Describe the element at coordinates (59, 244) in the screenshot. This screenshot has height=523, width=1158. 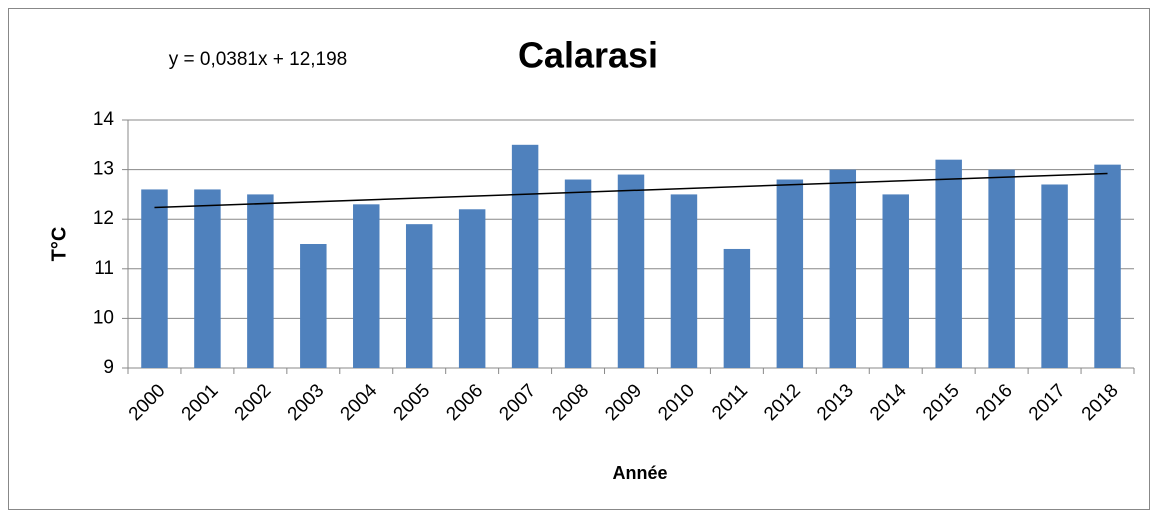
I see `y-axis-title: T°C` at that location.